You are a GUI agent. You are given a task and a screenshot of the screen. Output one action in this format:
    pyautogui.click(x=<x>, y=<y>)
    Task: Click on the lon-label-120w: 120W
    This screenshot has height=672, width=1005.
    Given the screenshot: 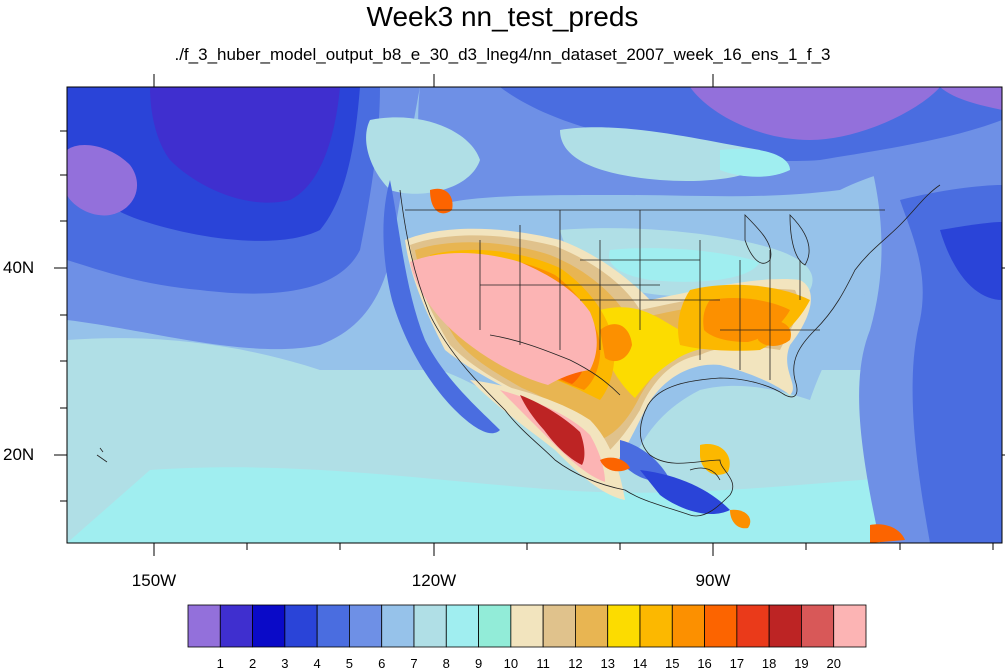 What is the action you would take?
    pyautogui.click(x=434, y=580)
    